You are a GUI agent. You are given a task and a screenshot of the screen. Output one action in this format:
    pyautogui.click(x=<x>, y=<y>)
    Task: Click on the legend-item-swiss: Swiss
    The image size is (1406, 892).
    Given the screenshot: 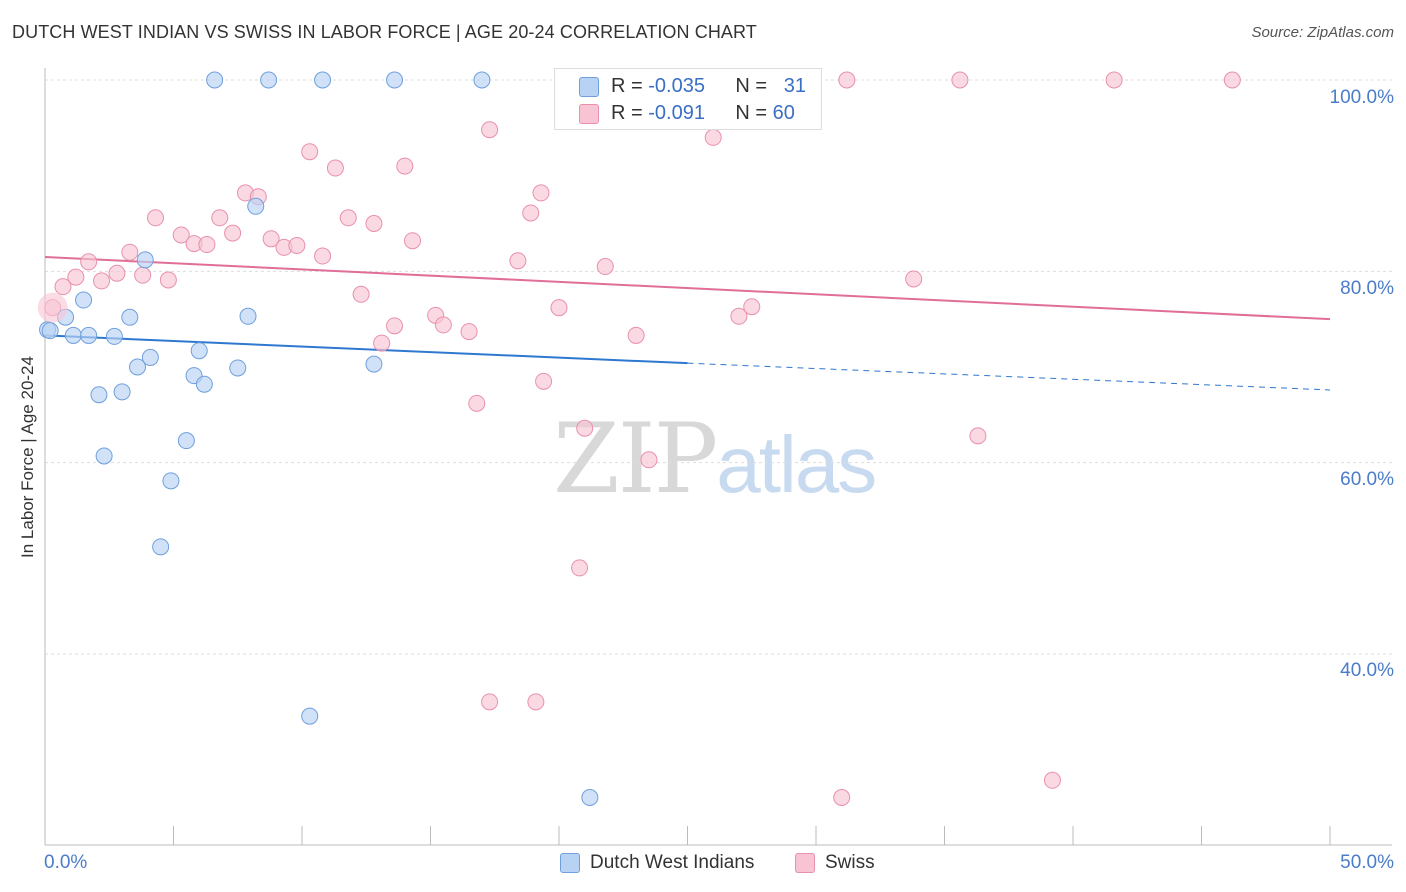 What is the action you would take?
    pyautogui.click(x=835, y=863)
    